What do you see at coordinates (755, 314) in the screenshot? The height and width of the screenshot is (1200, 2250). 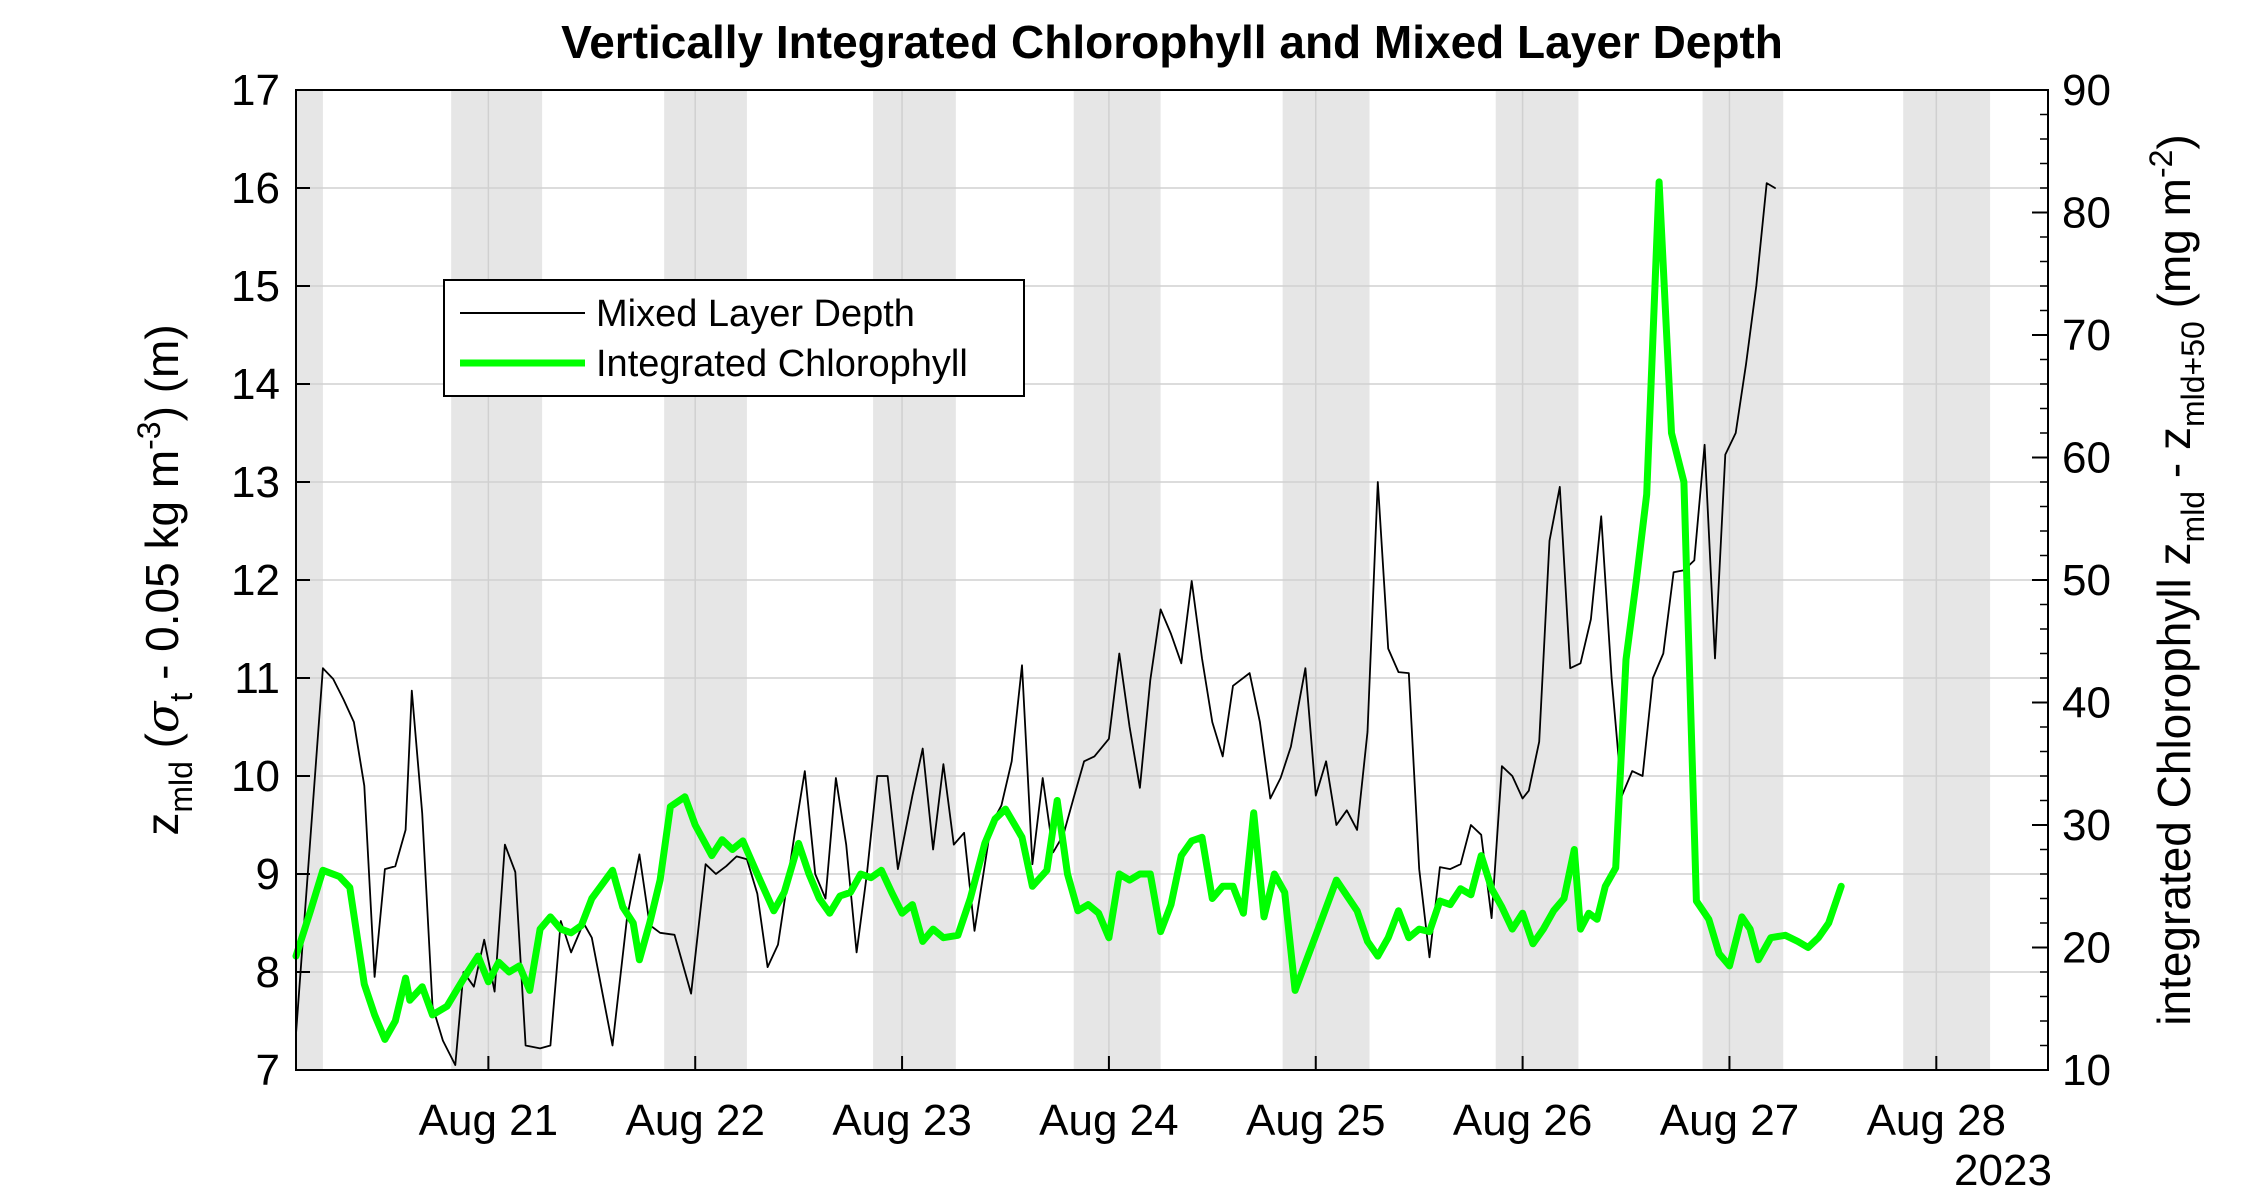 I see `legend-label-mld: Mixed Layer Depth` at bounding box center [755, 314].